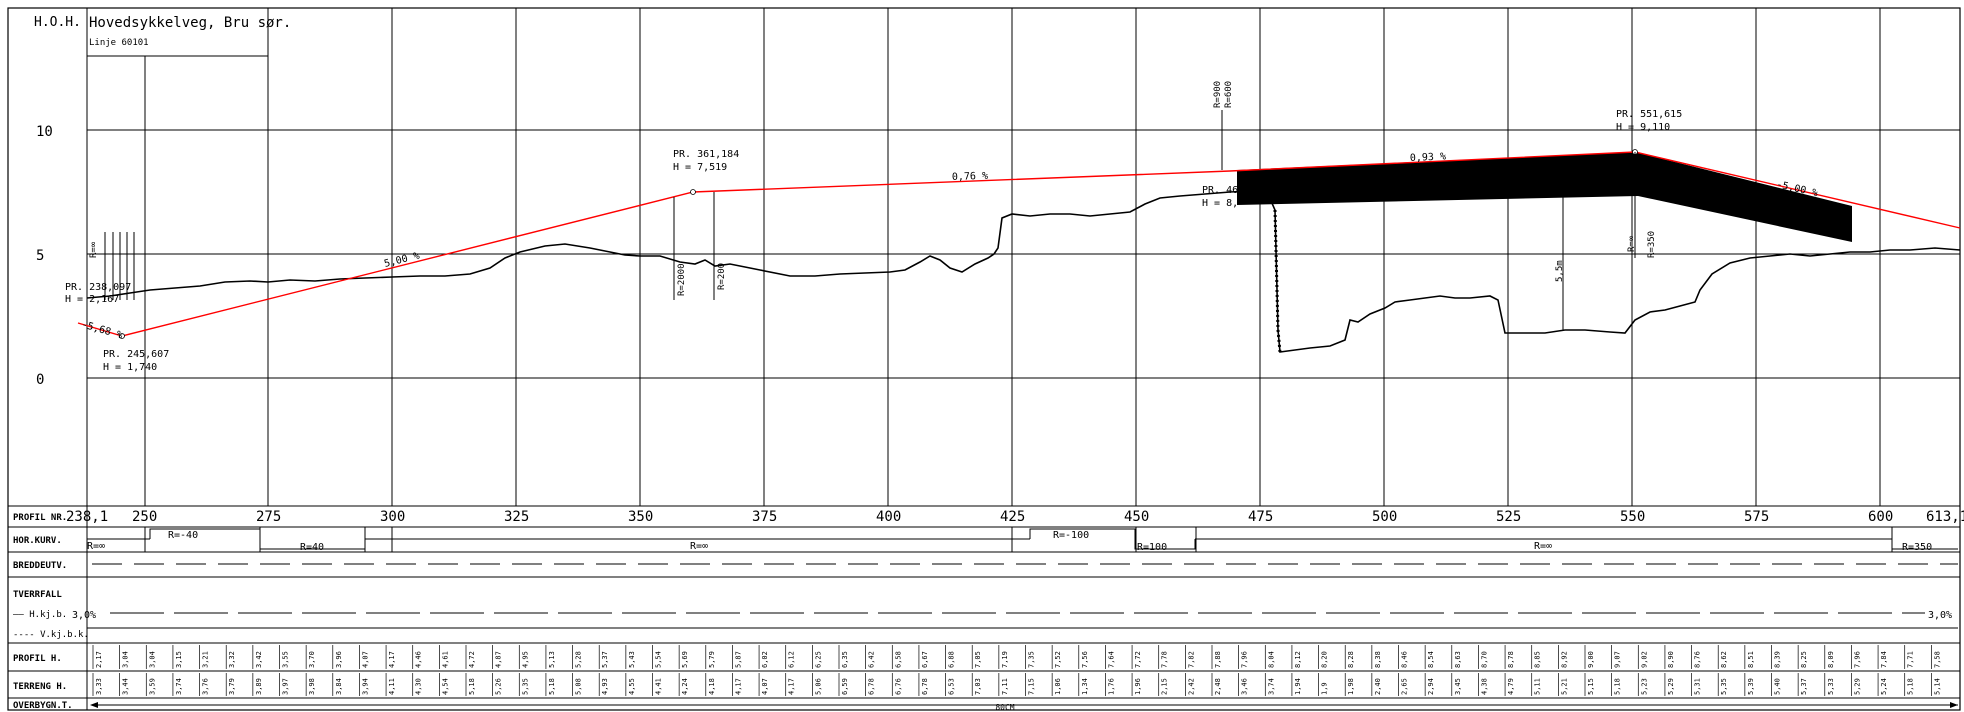 This screenshot has width=1964, height=712. Describe the element at coordinates (392, 517) in the screenshot. I see `svg-text: 300` at that location.